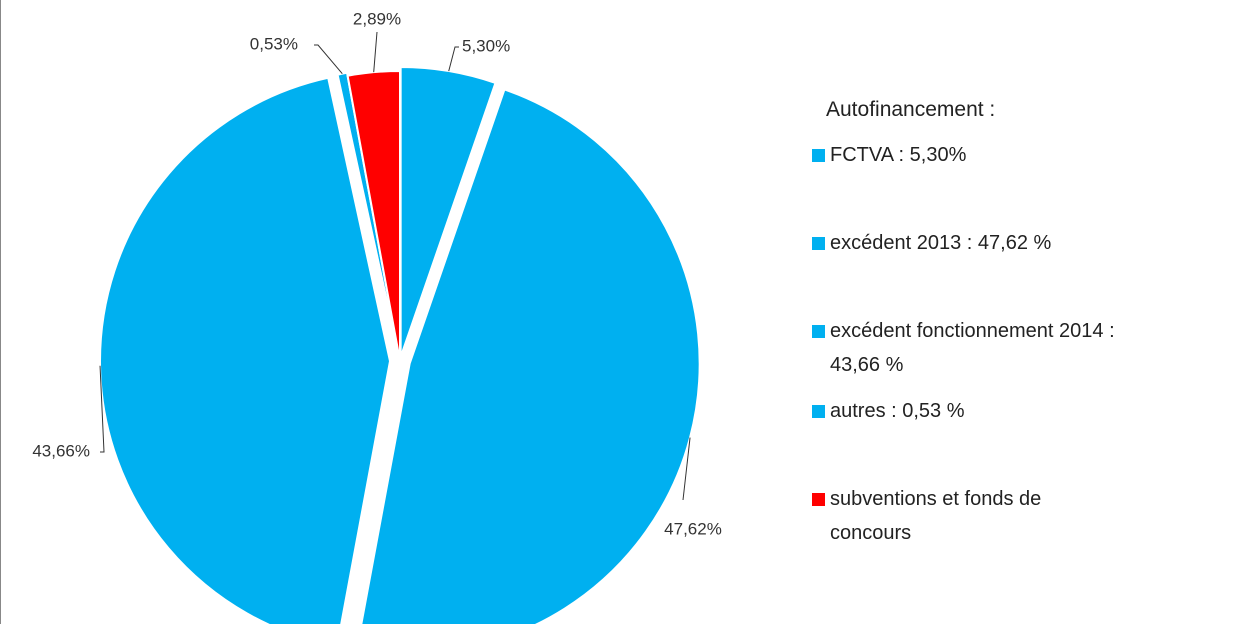 The image size is (1241, 624). I want to click on legend-item: excédent fonctionnement 2014 : 43,66 %, so click(986, 348).